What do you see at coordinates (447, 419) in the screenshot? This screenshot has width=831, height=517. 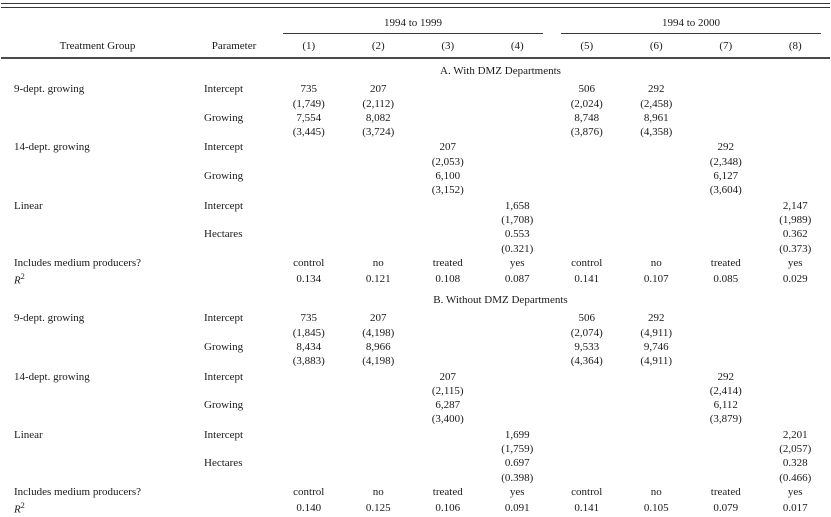 I see `se-value-cell: (3,400)` at bounding box center [447, 419].